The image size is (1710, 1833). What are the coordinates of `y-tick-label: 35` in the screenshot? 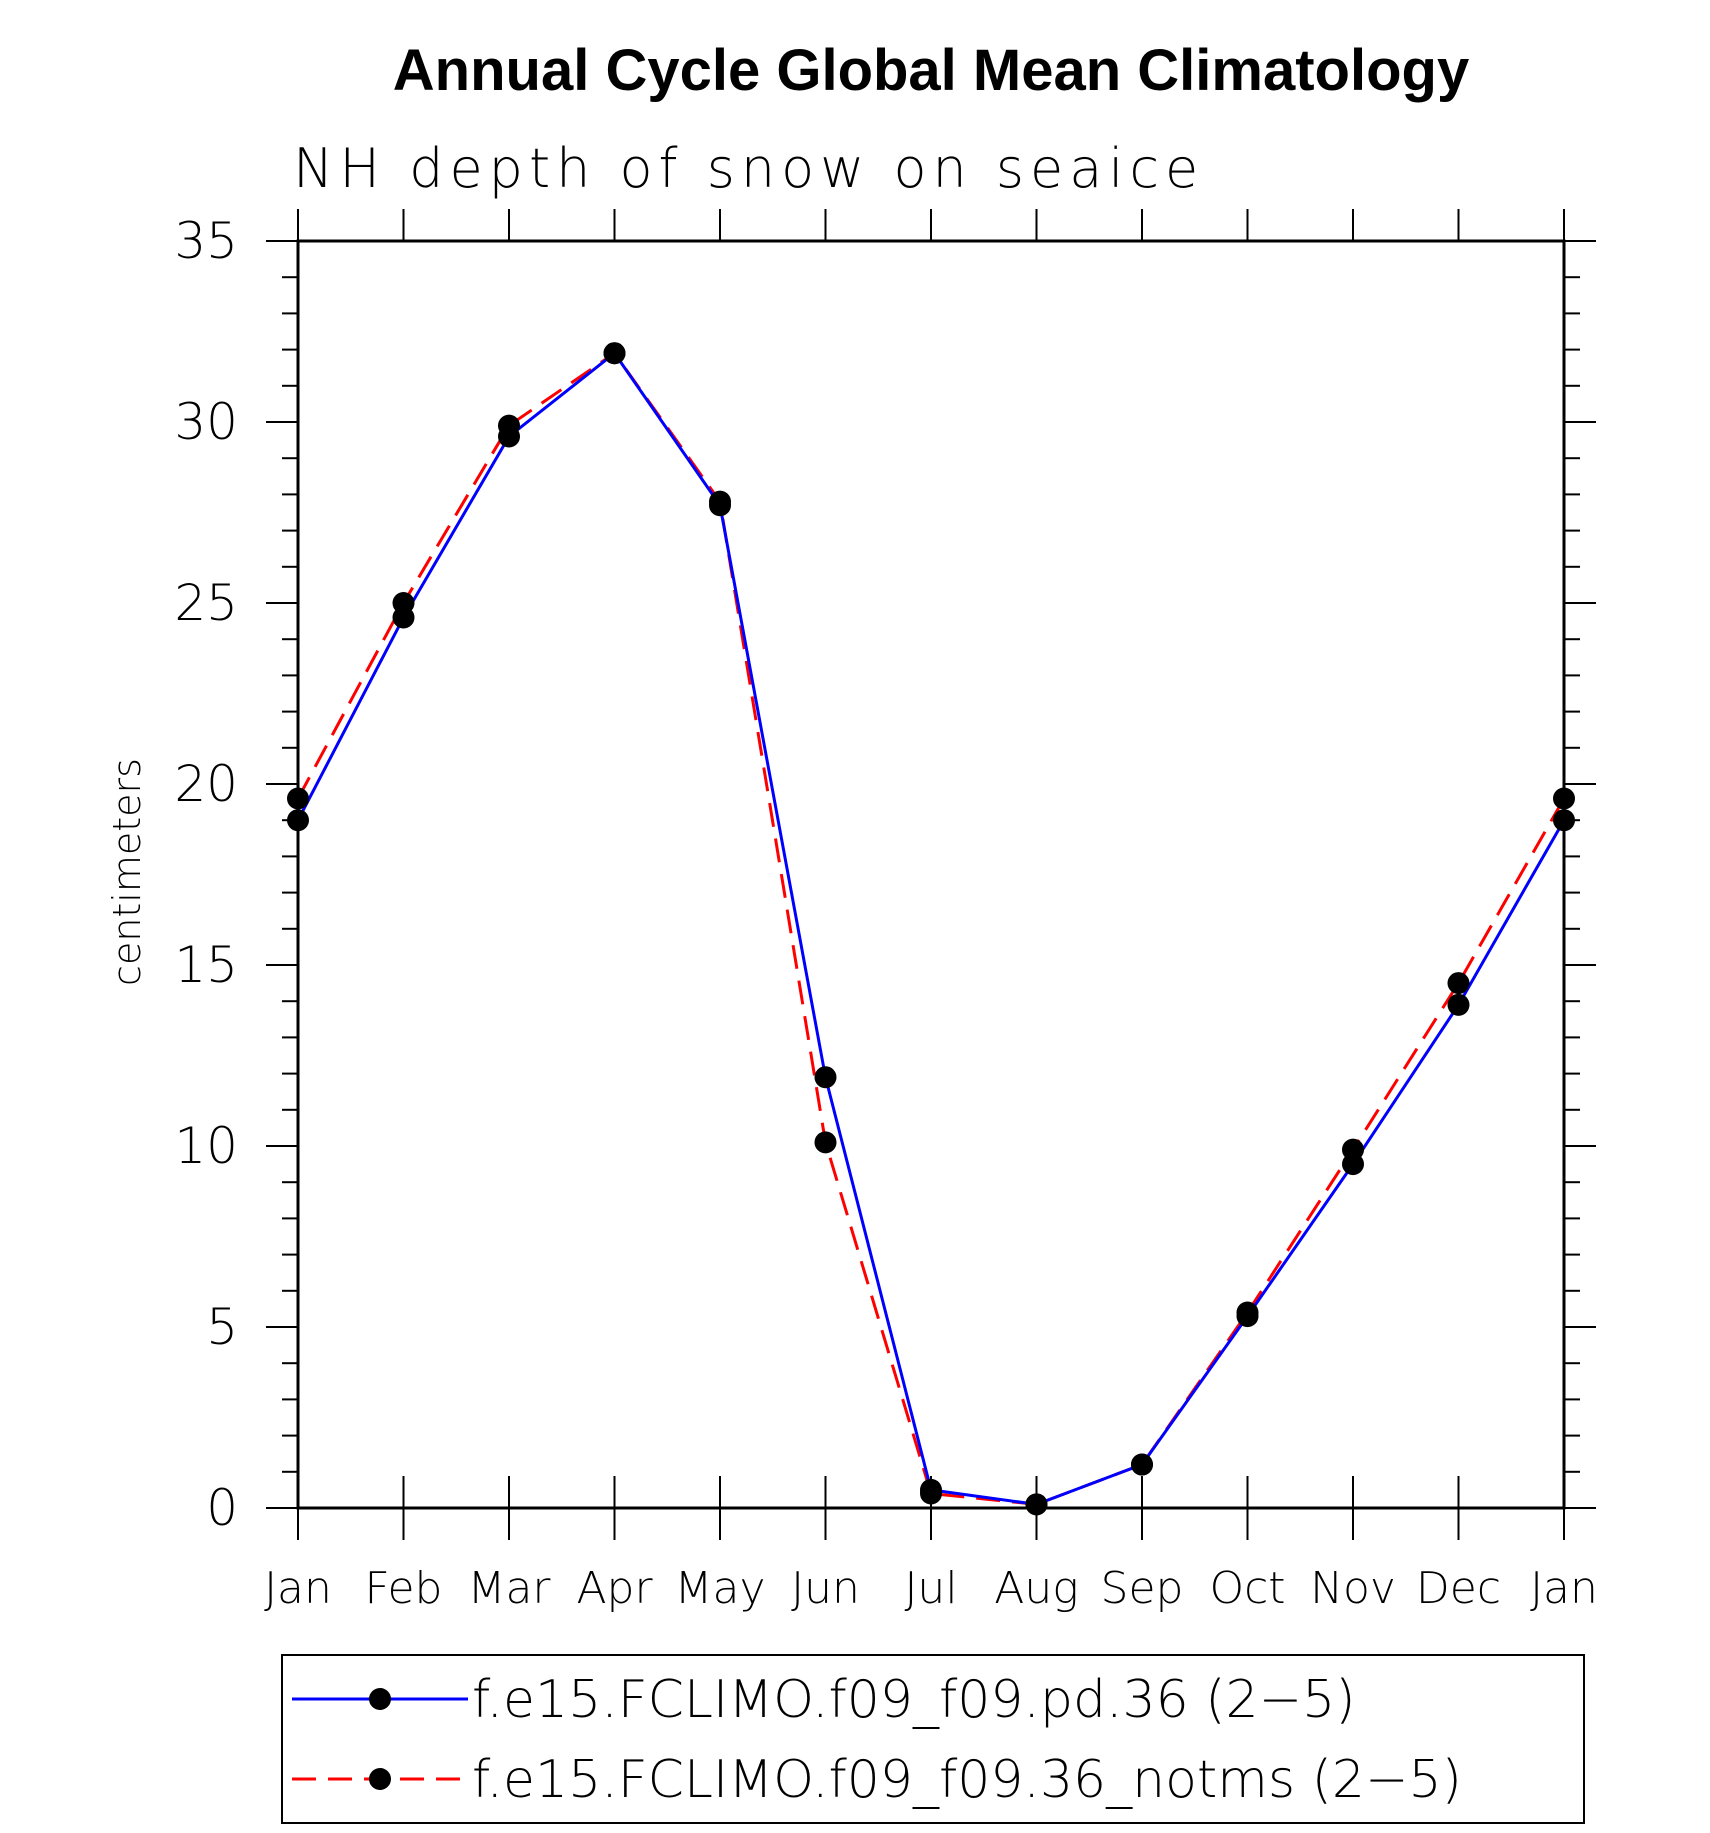 It's located at (206, 241).